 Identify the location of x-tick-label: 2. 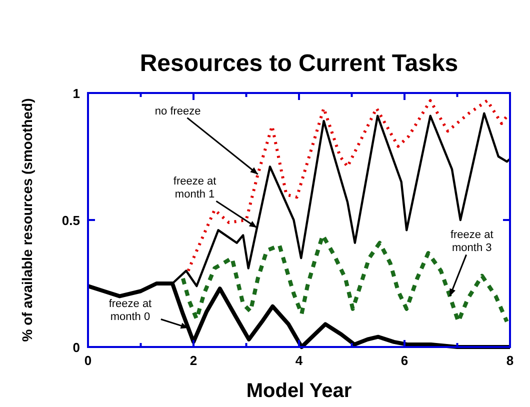
(194, 360).